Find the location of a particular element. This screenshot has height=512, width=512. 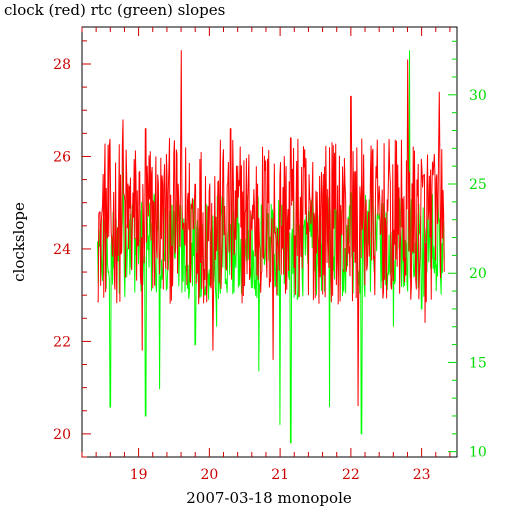

y-right-tick-label: 15 is located at coordinates (478, 363).